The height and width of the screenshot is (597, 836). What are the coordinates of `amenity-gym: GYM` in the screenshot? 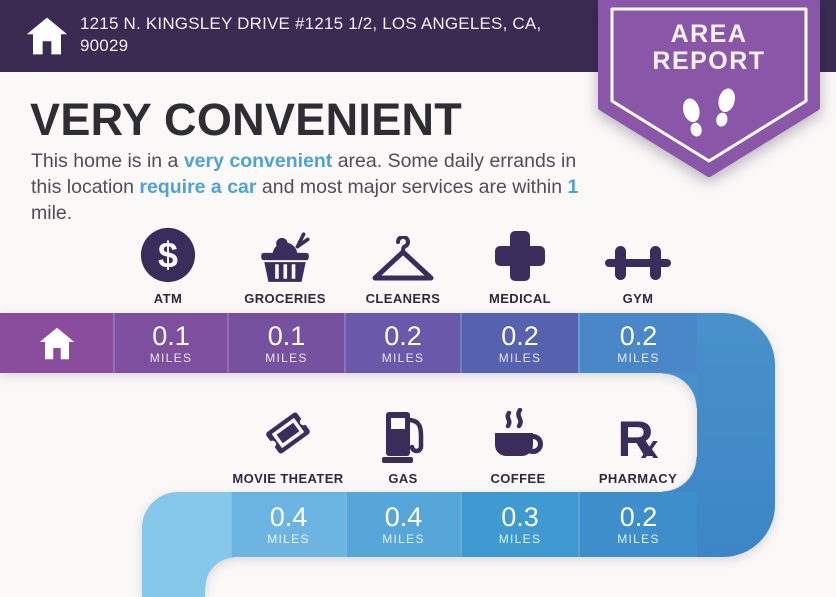 It's located at (638, 264).